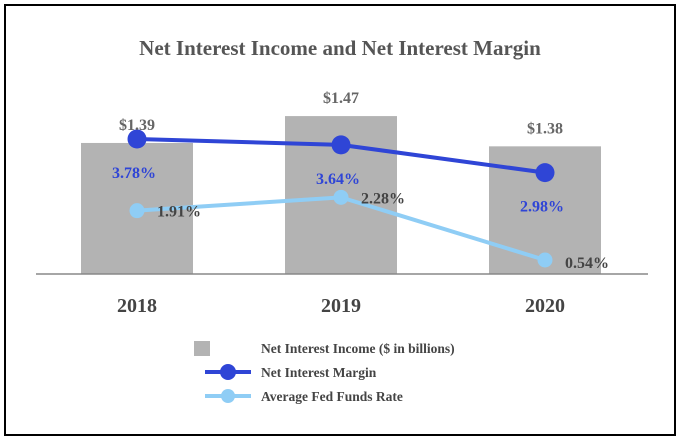  I want to click on fed-funds-value-label: 2.28%, so click(383, 198).